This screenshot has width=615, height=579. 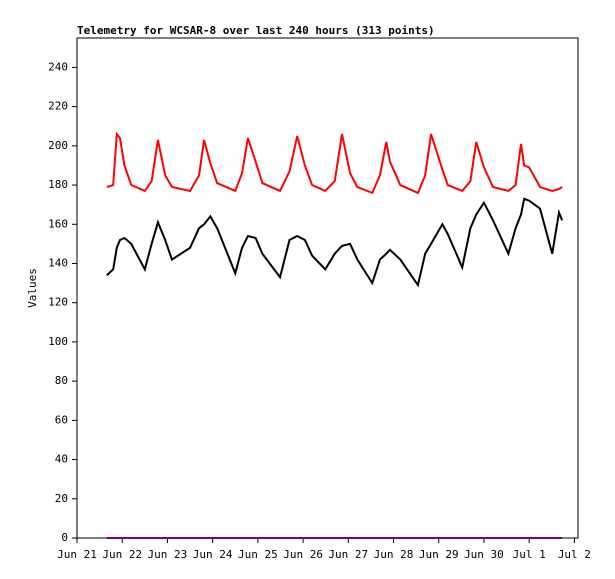 I want to click on y-tick-label: 100, so click(x=58, y=341).